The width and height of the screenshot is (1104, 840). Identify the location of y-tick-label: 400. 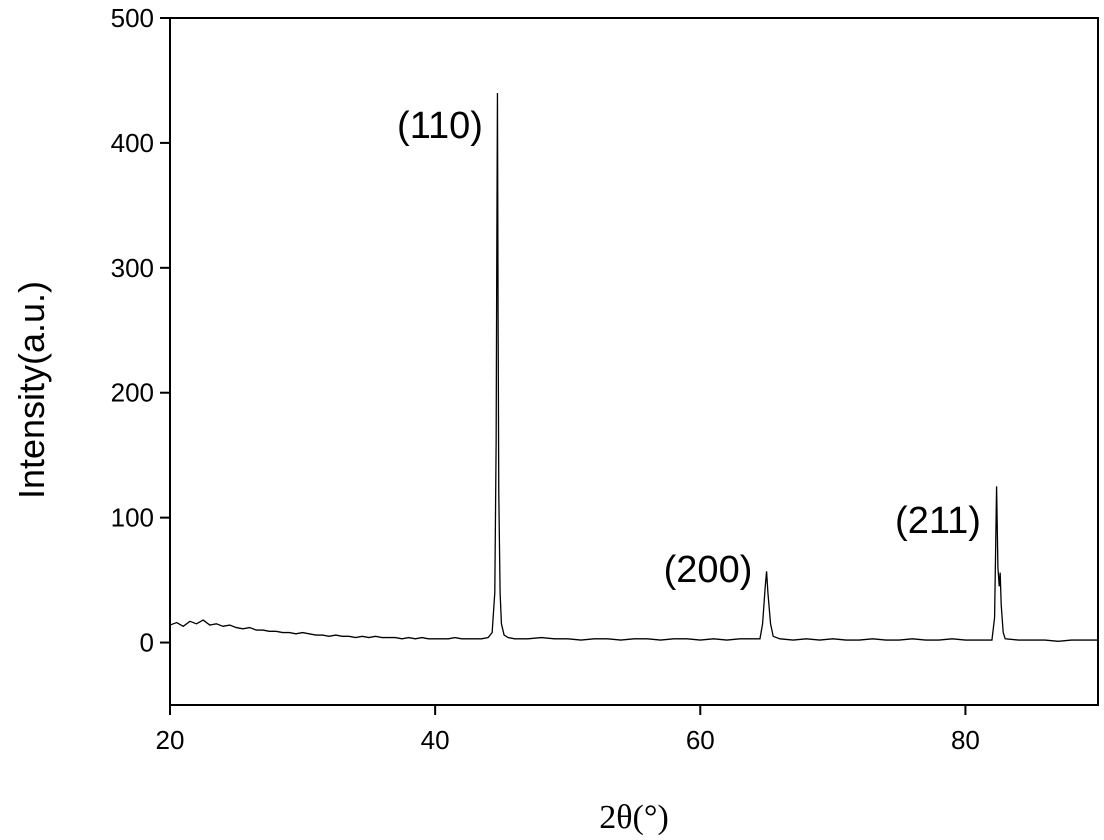
(132, 143).